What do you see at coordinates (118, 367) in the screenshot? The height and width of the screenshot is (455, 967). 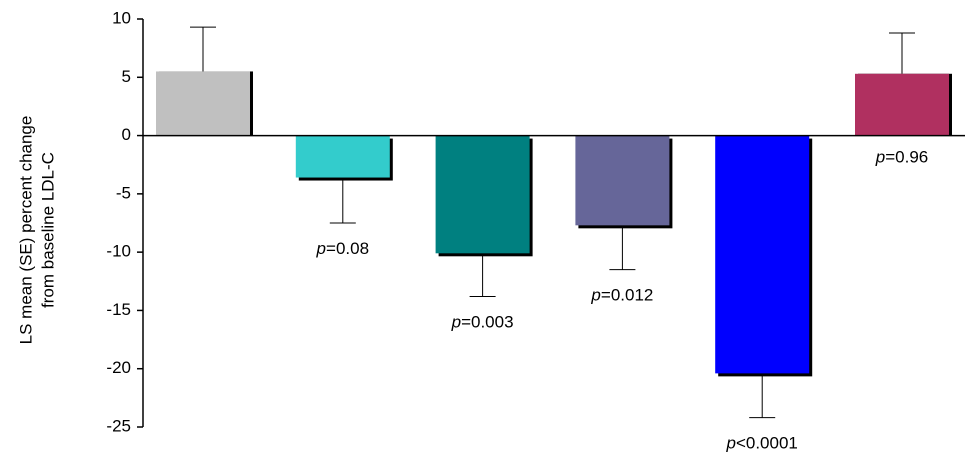 I see `y-tick-label: -20` at bounding box center [118, 367].